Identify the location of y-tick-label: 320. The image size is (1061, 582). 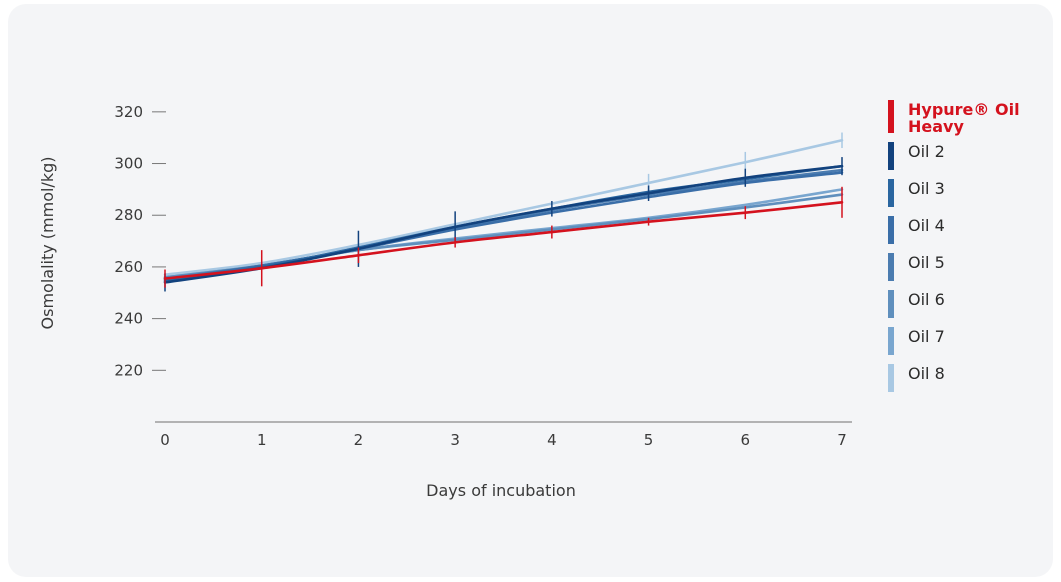
(128, 112).